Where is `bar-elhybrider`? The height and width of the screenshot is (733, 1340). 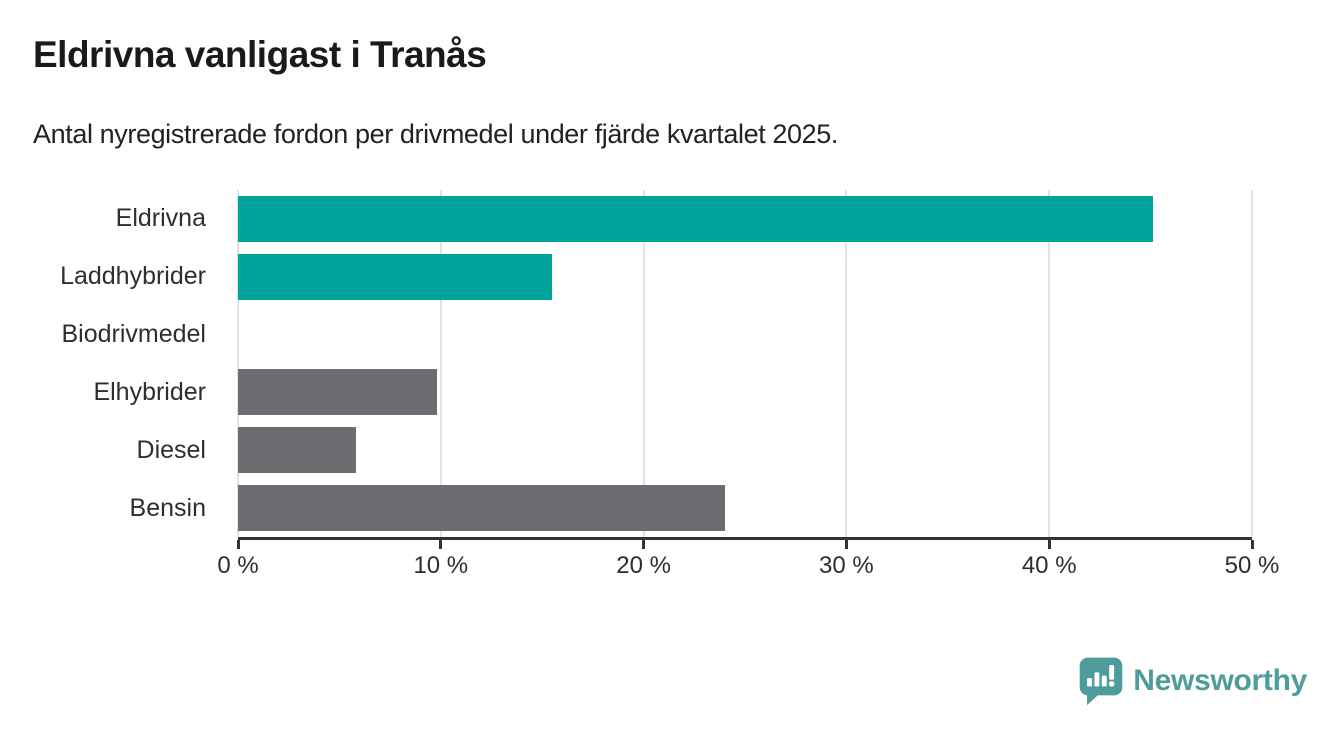 bar-elhybrider is located at coordinates (337, 392).